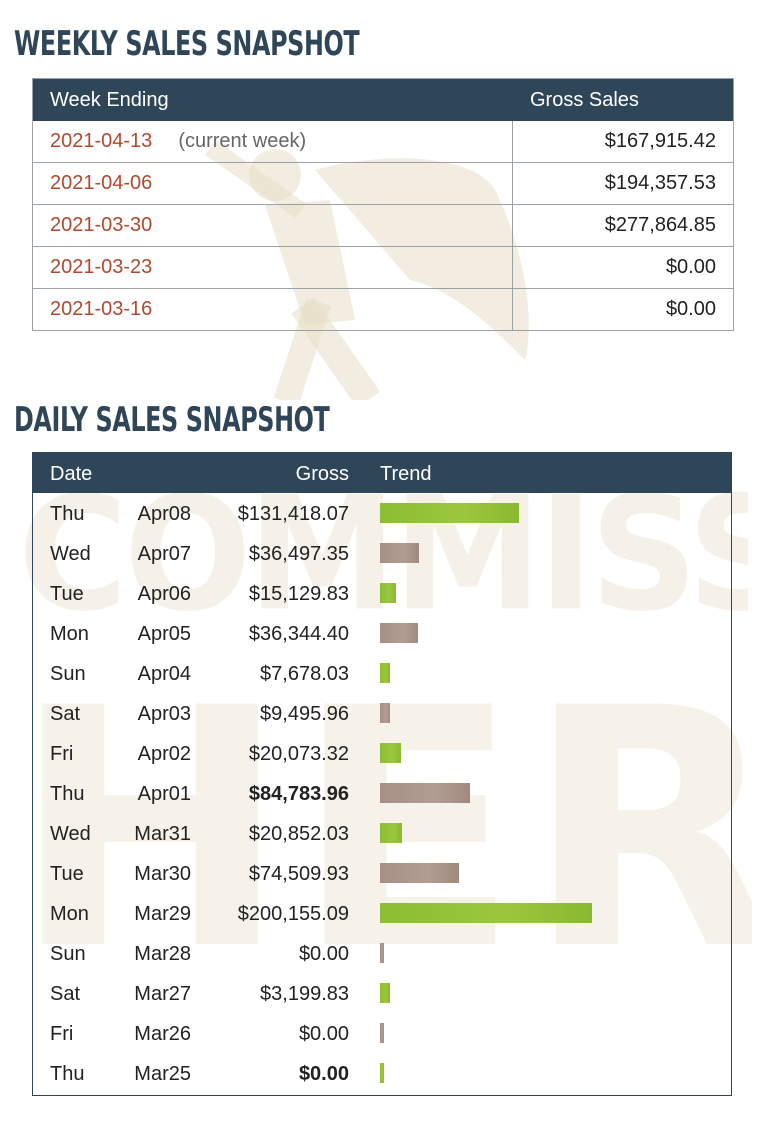  Describe the element at coordinates (101, 225) in the screenshot. I see `week-ending-link: 2021-03-30` at that location.